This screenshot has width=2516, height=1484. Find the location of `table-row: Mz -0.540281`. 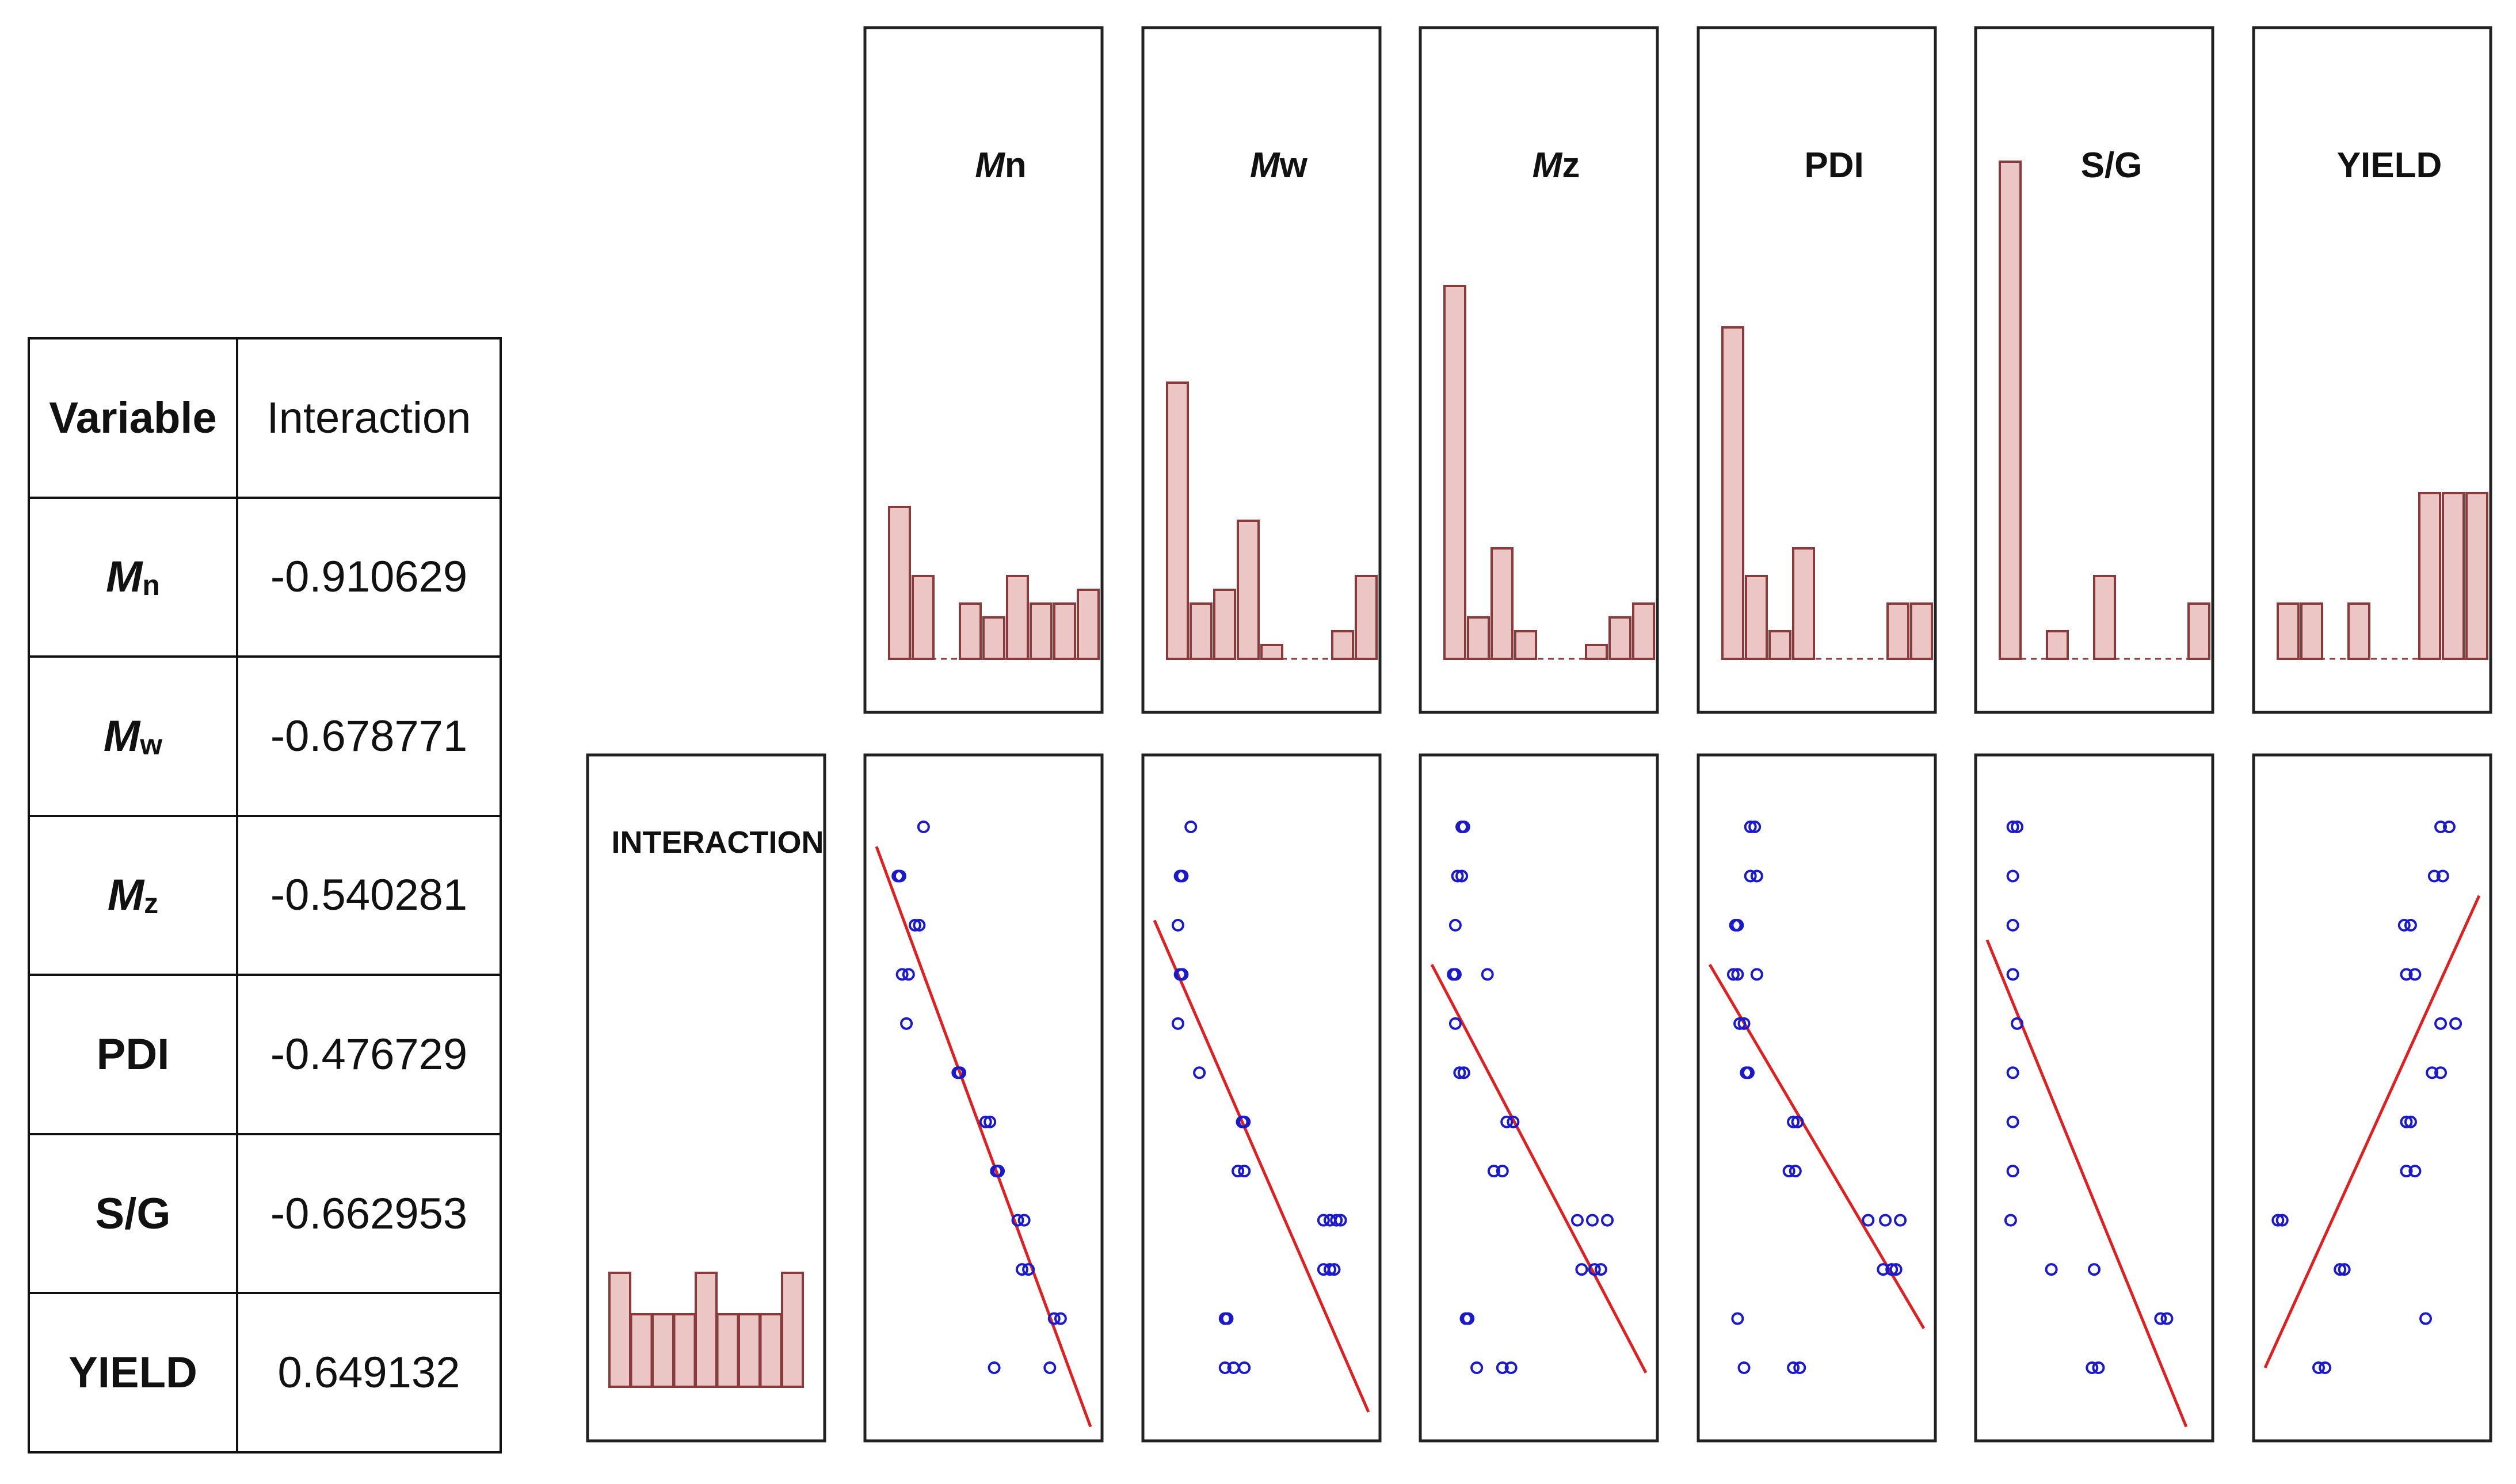

table-row: Mz -0.540281 is located at coordinates (265, 895).